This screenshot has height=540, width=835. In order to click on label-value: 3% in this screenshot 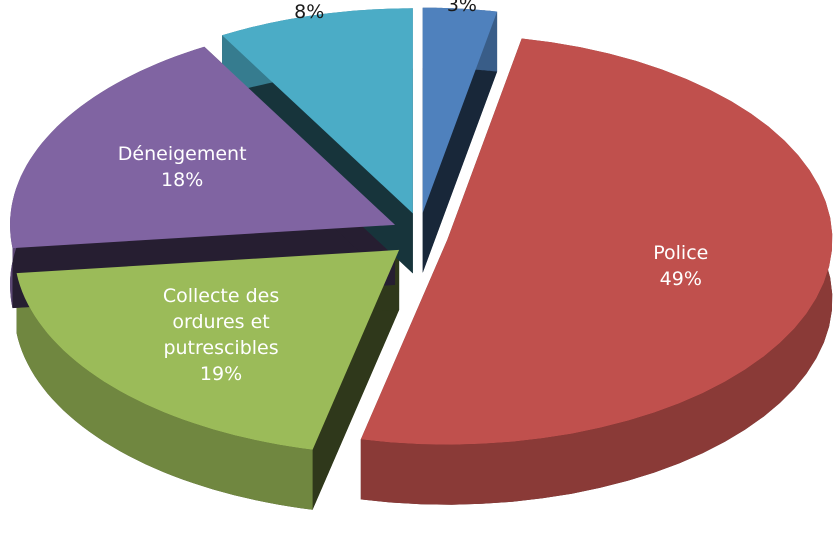, I will do `click(461, 8)`.